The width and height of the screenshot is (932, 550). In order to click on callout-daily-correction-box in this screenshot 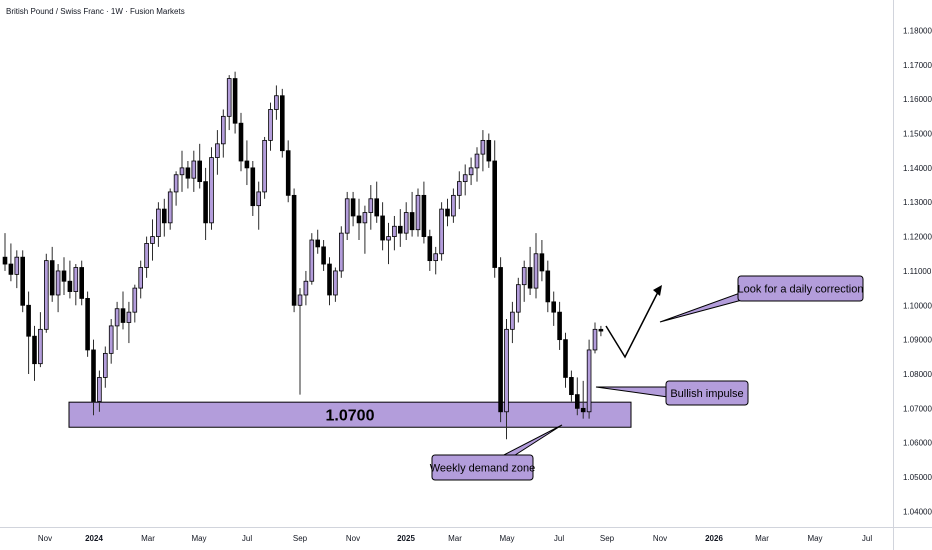, I will do `click(800, 288)`.